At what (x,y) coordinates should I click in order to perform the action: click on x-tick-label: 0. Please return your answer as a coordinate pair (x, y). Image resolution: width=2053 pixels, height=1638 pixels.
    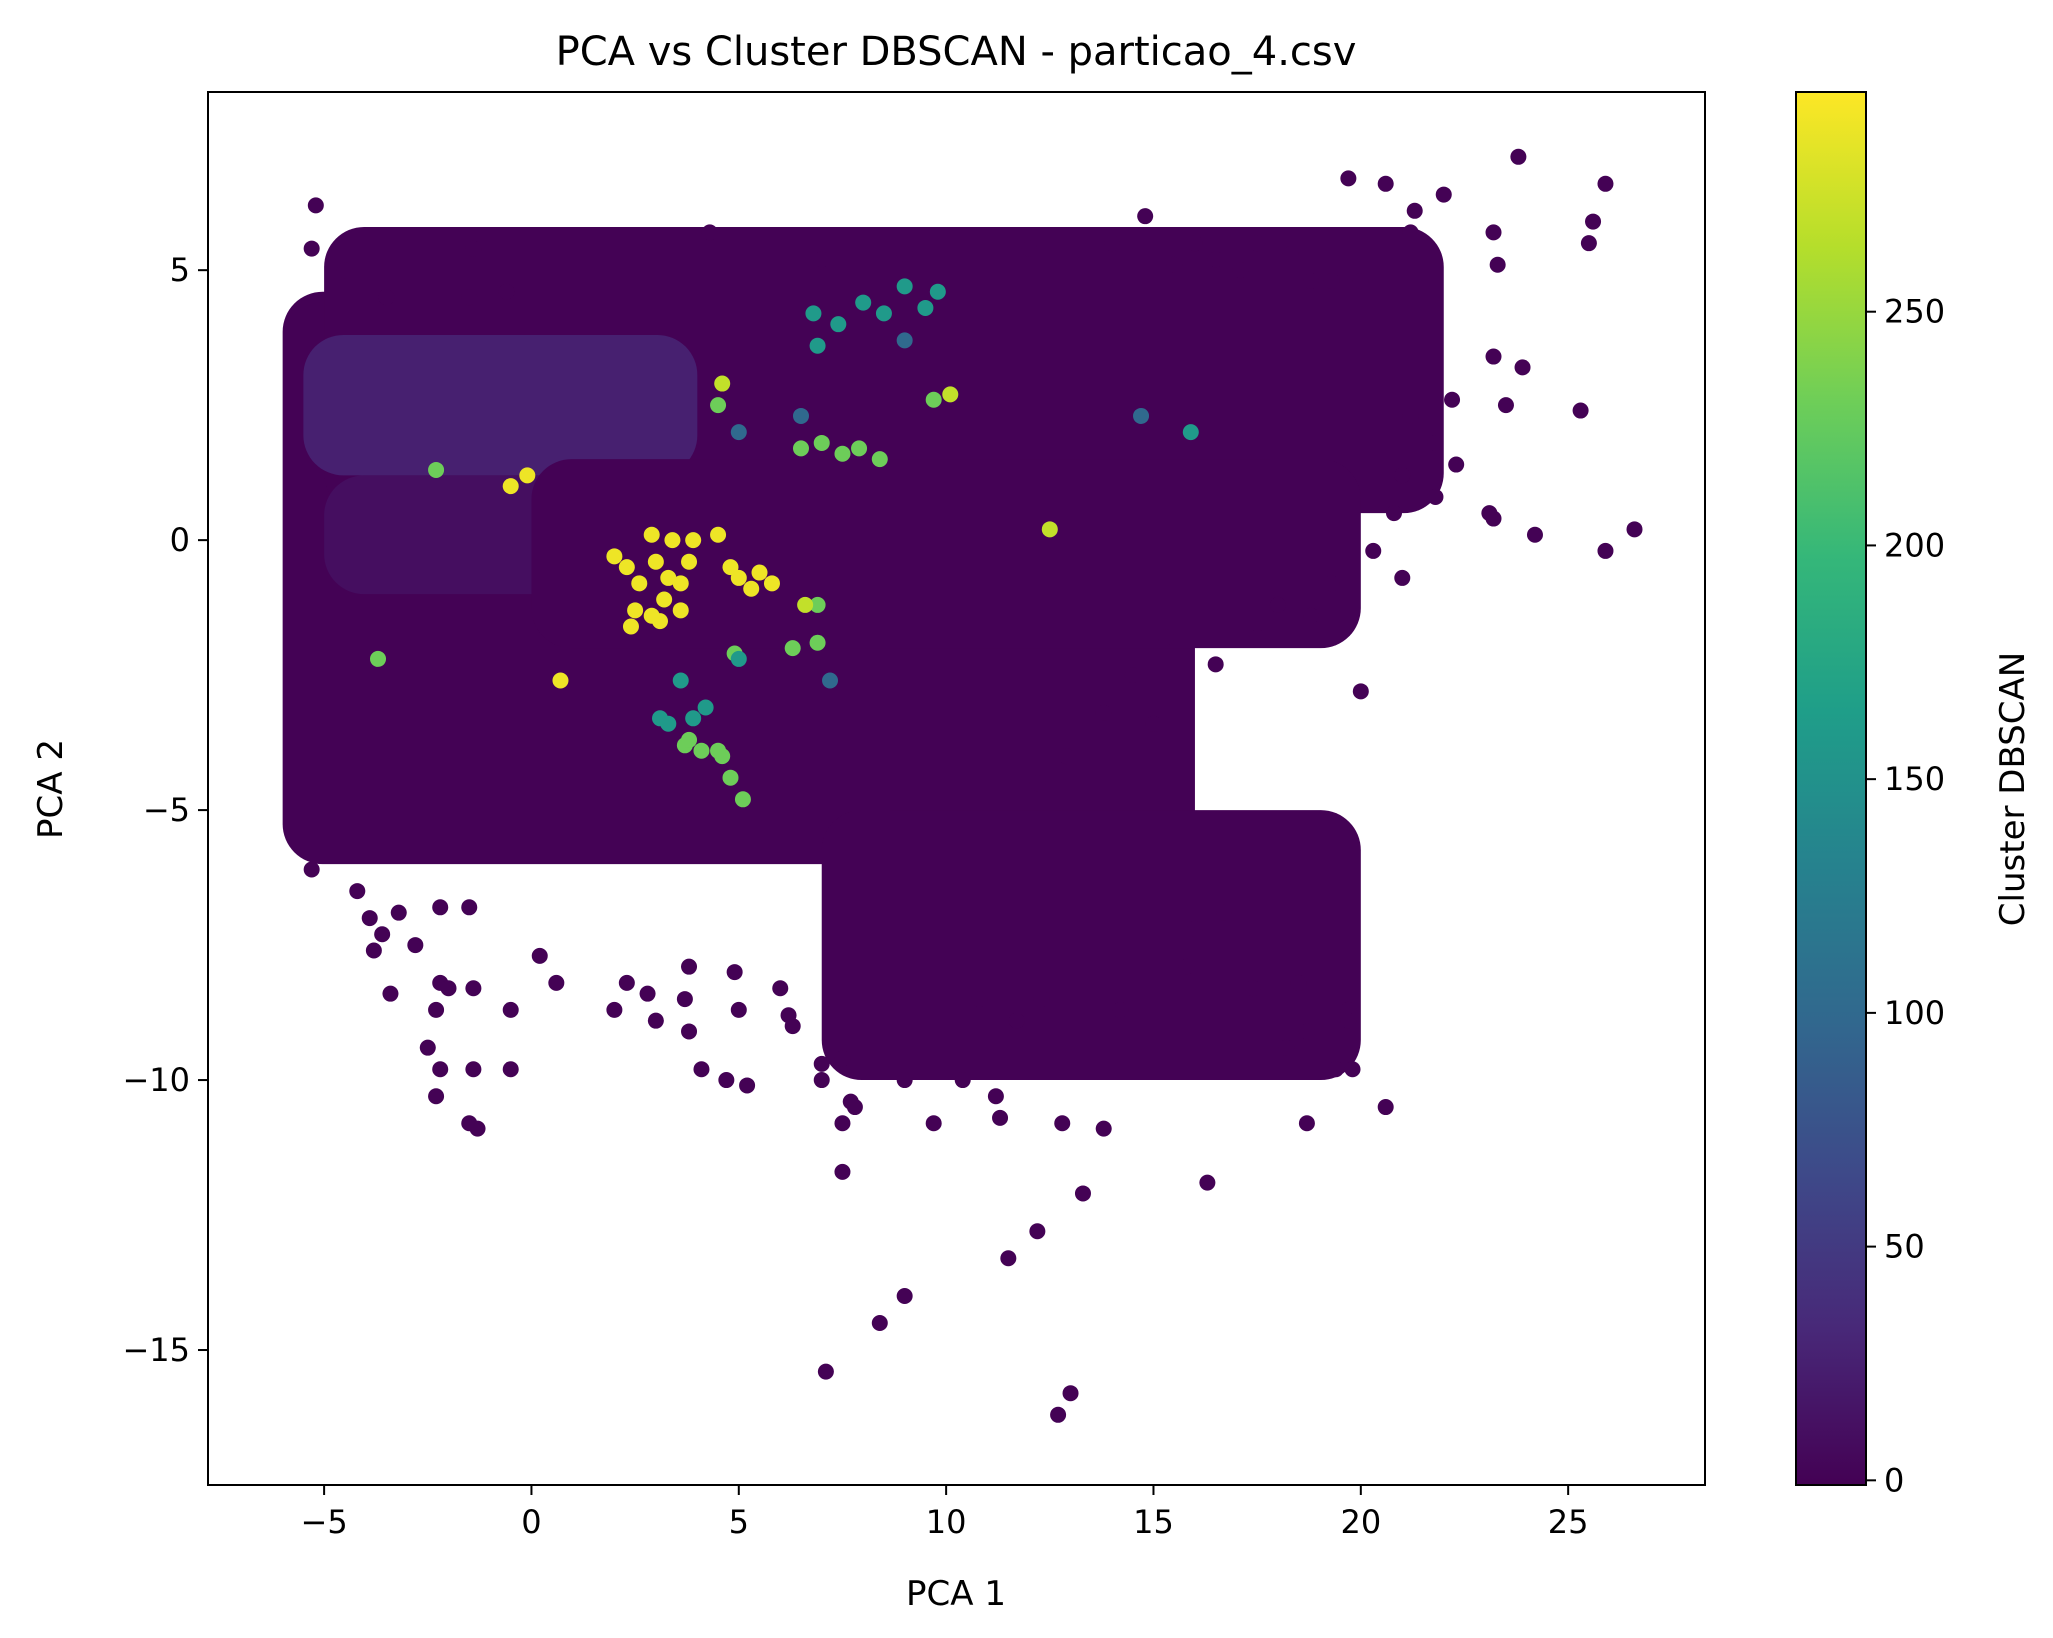
    Looking at the image, I should click on (531, 1522).